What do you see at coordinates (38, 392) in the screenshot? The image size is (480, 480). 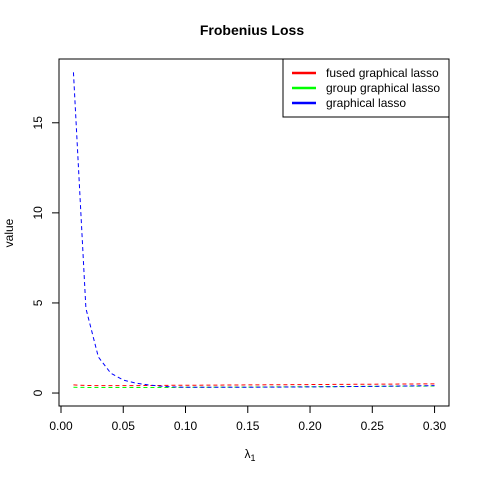 I see `y-tick-label: 0` at bounding box center [38, 392].